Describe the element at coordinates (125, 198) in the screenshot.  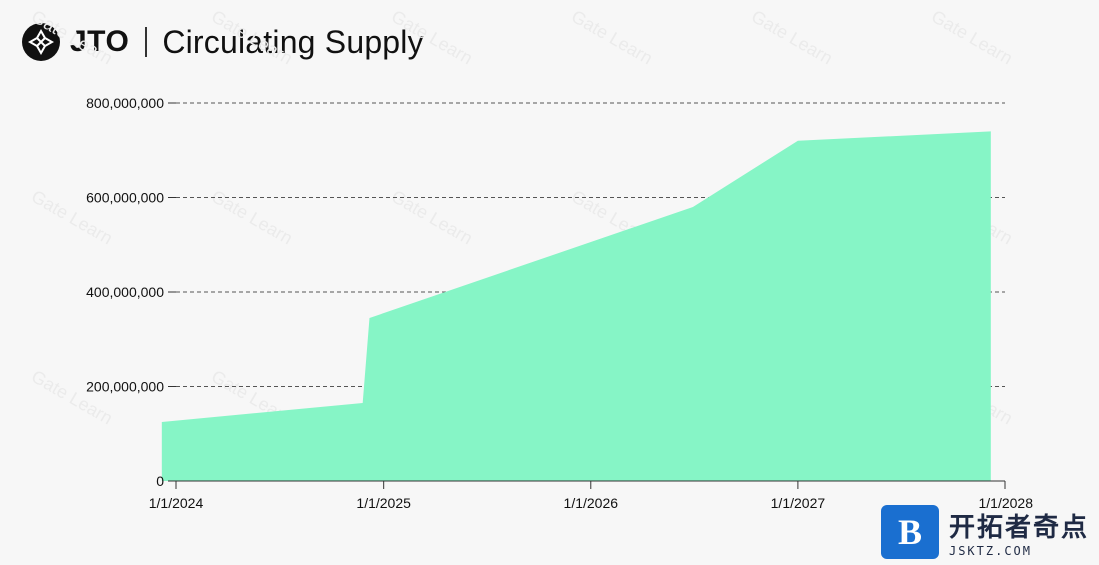
I see `ytick-label: 600,000,000` at that location.